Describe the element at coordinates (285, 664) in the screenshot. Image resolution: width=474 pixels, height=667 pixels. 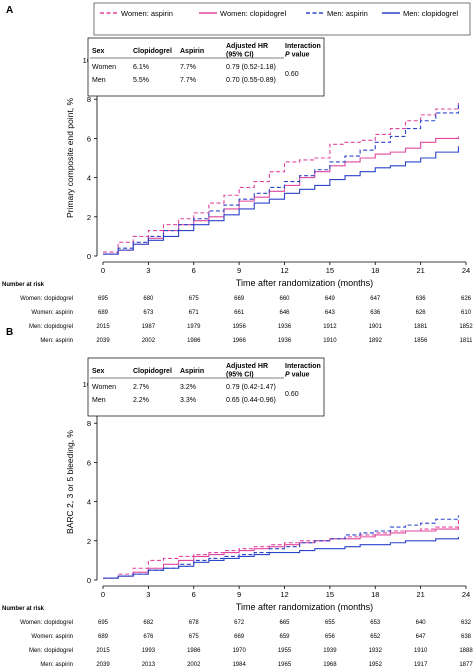
I see `risk-value: 1965` at that location.